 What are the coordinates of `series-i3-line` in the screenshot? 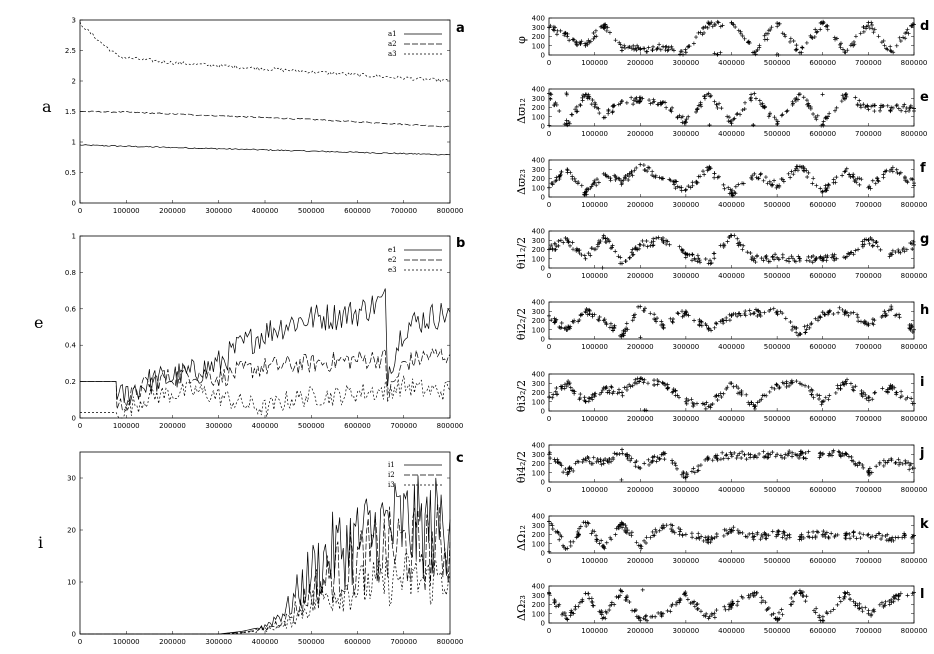 It's located at (265, 593).